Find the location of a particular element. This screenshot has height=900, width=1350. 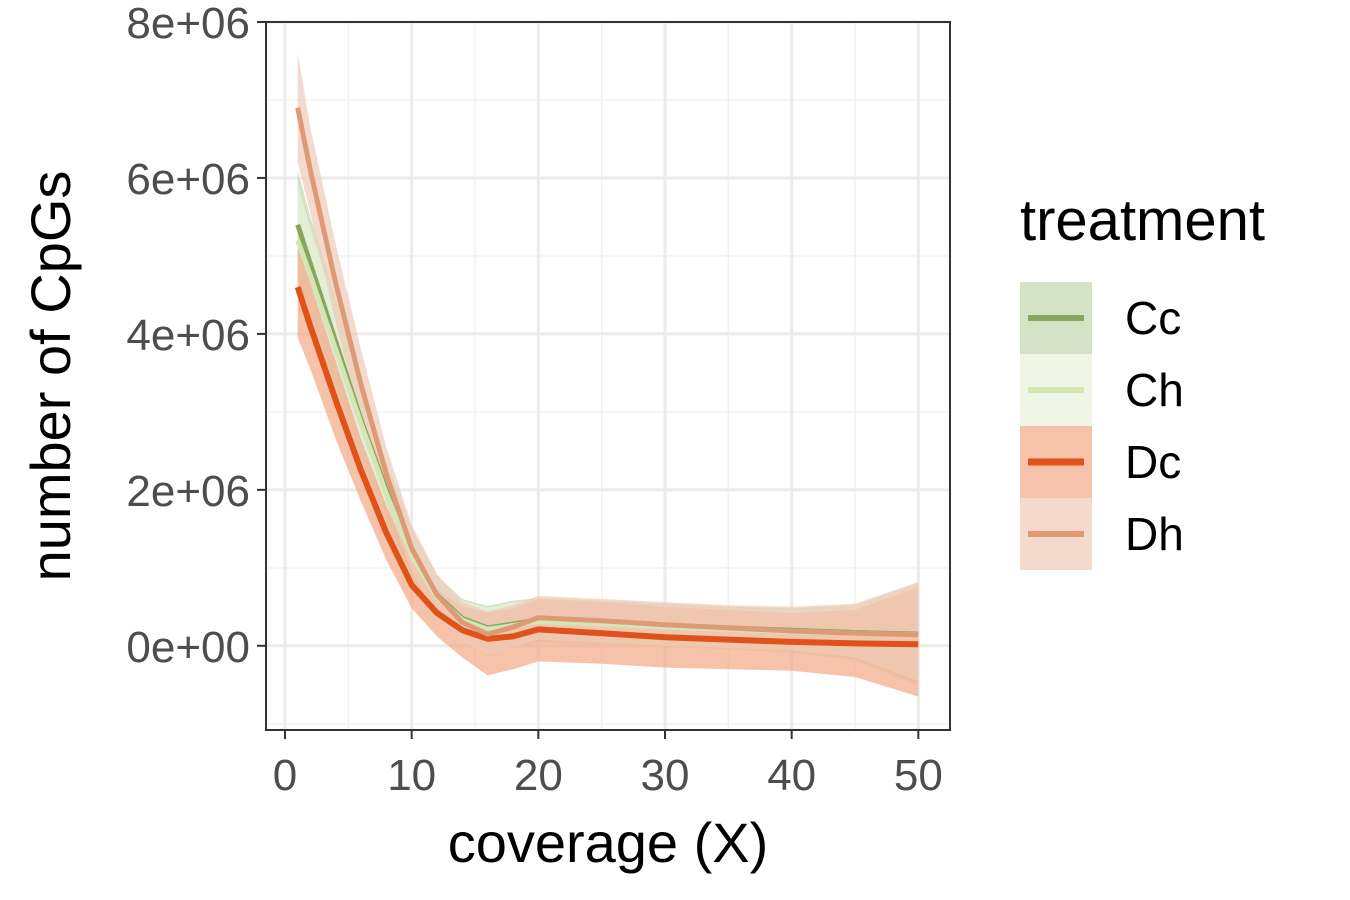

x-tick-label: 10 is located at coordinates (411, 775).